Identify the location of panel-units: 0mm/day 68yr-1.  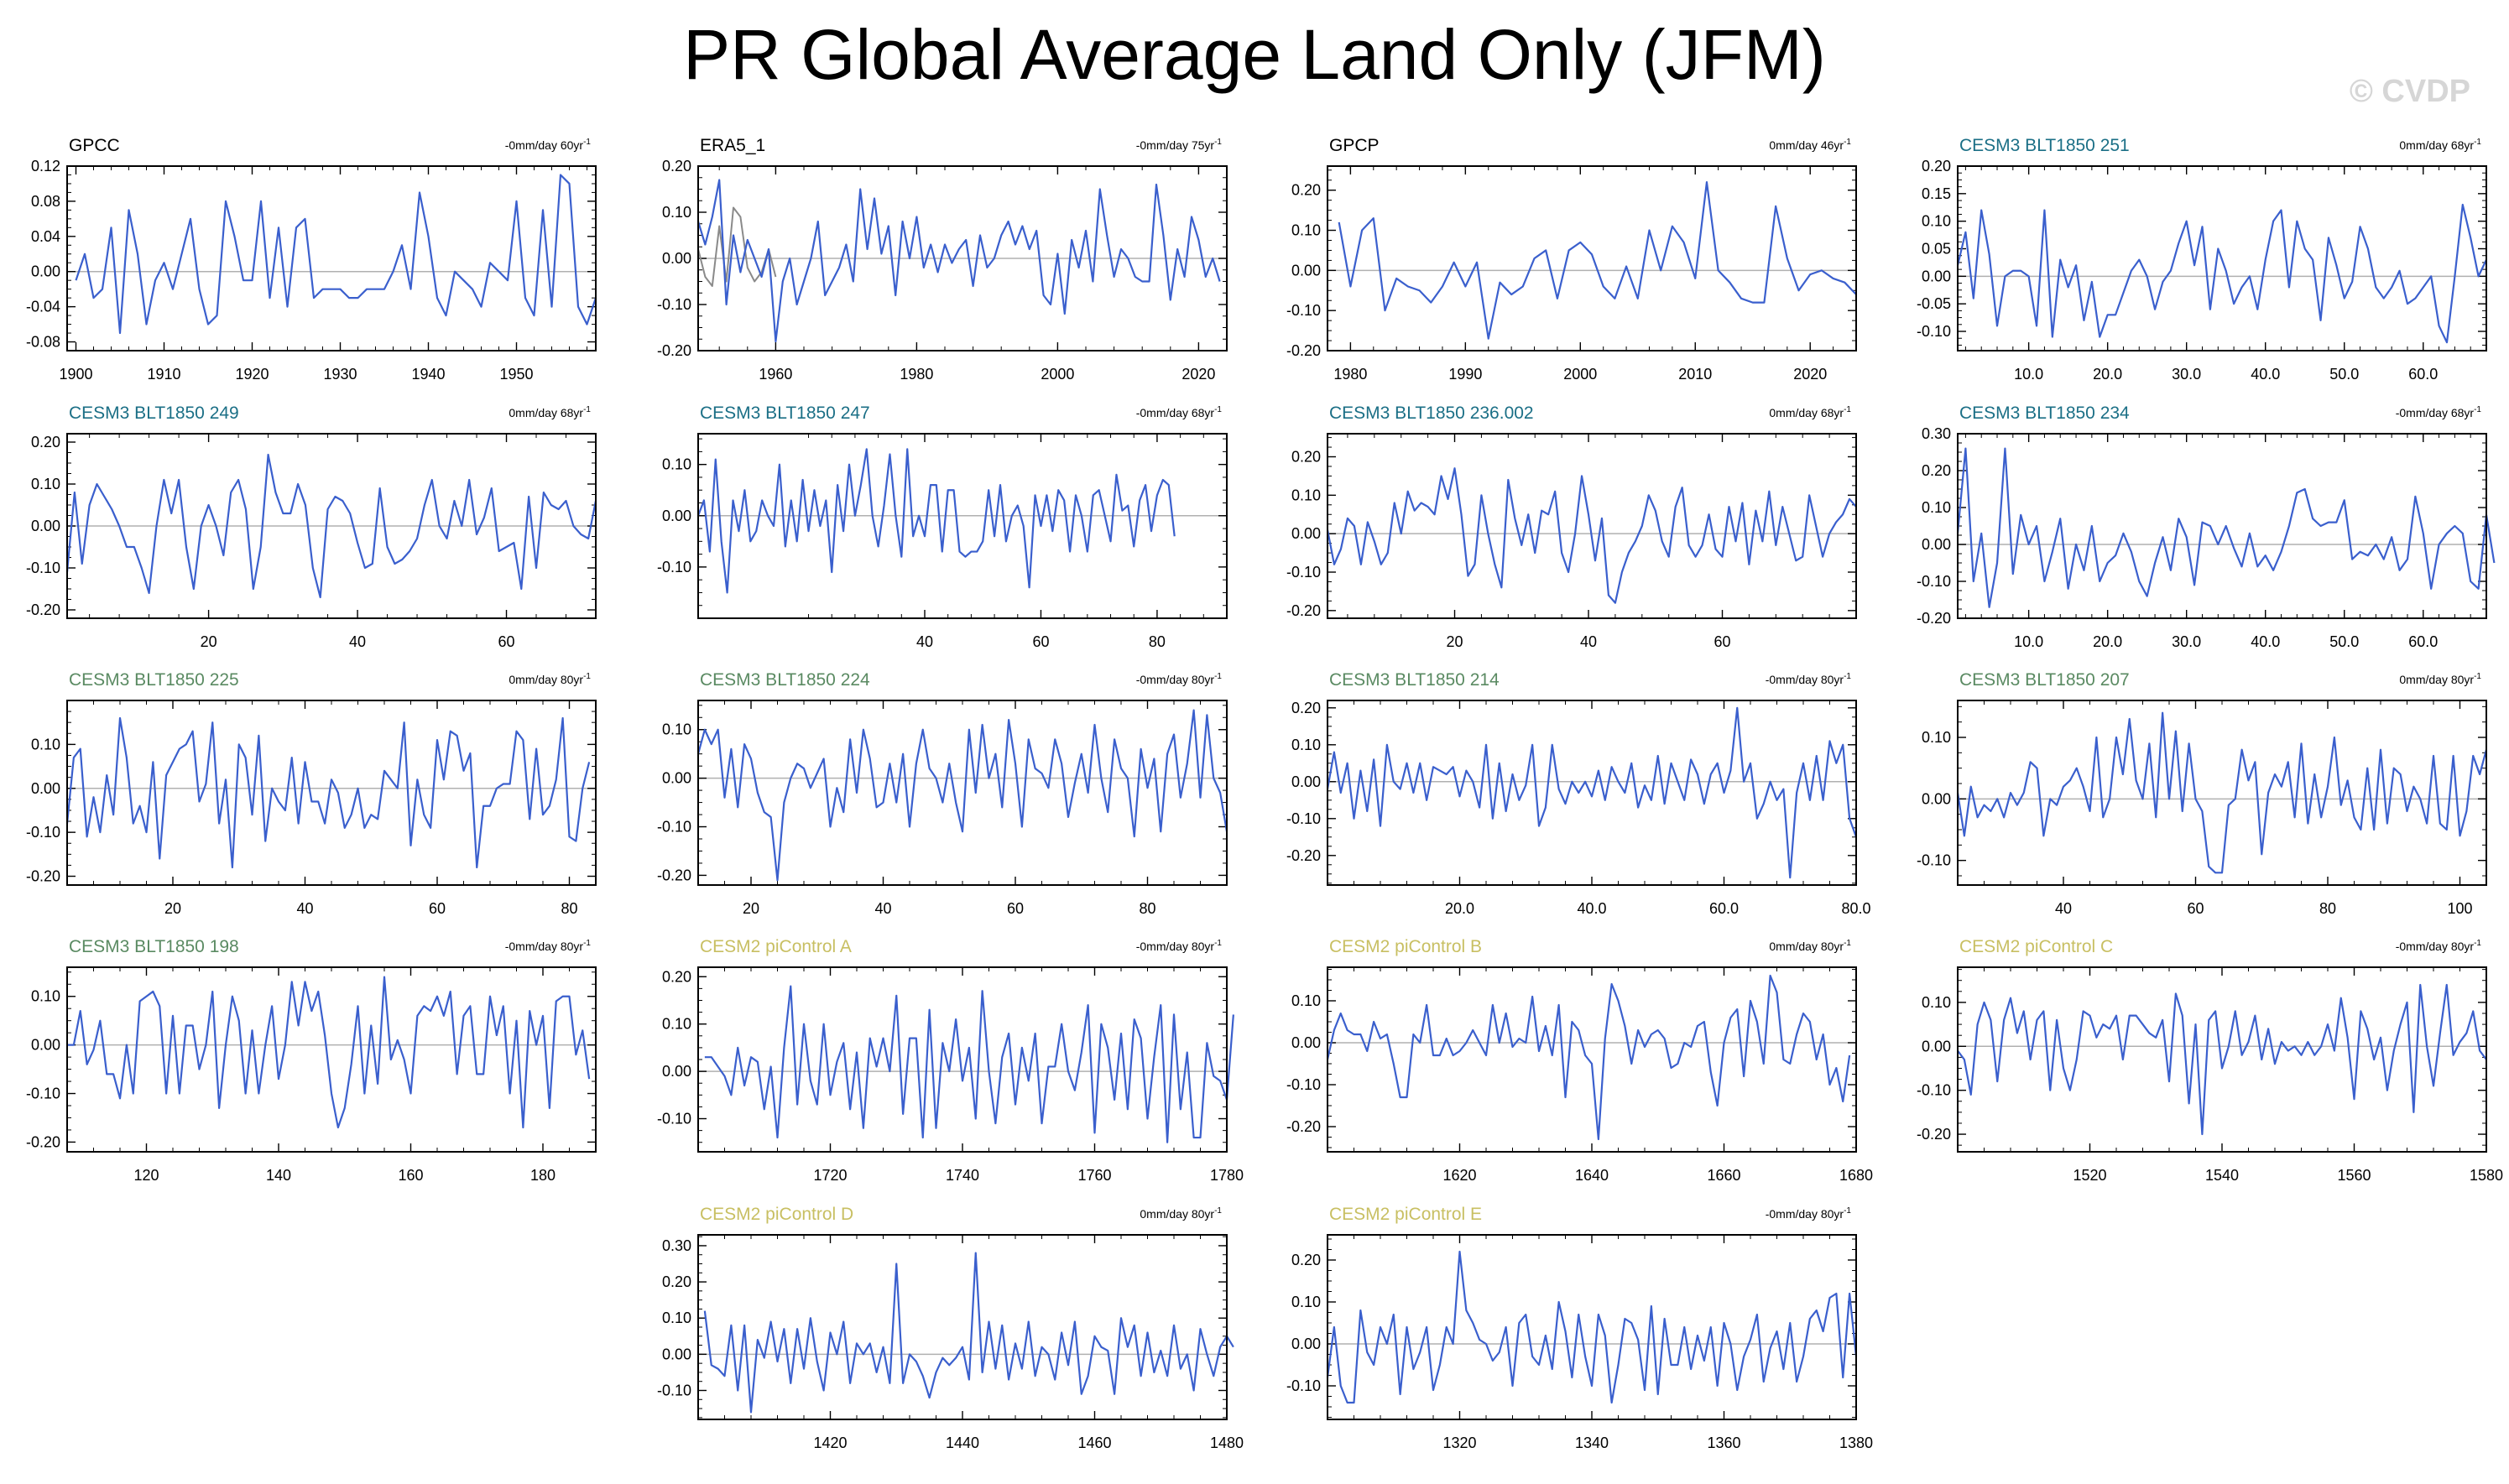
(550, 412).